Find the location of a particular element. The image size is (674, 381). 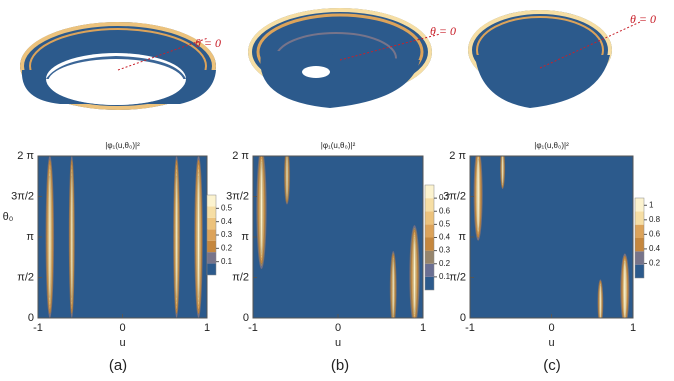

surface-c is located at coordinates (540, 59).